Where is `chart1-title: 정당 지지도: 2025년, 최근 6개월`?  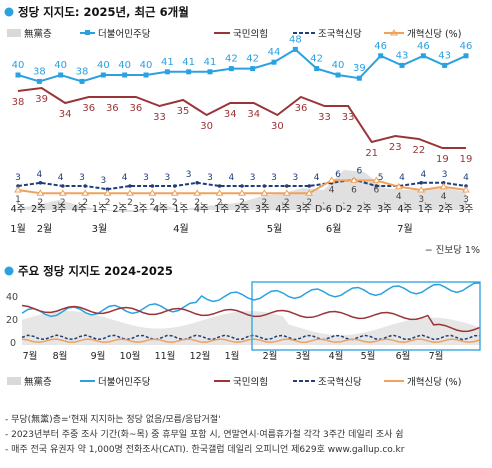
chart1-title: 정당 지지도: 2025년, 최근 6개월 is located at coordinates (103, 12).